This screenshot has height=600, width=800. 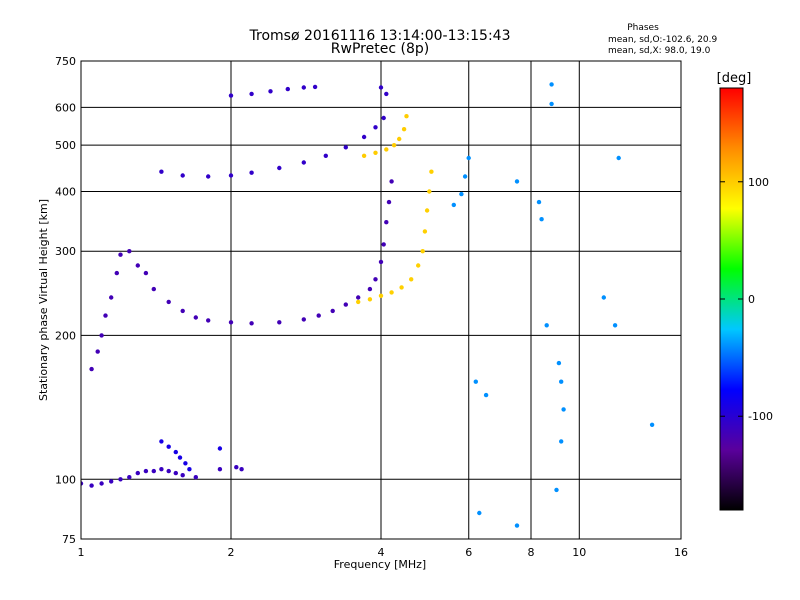 I want to click on y-tick-label: 300, so click(x=65, y=251).